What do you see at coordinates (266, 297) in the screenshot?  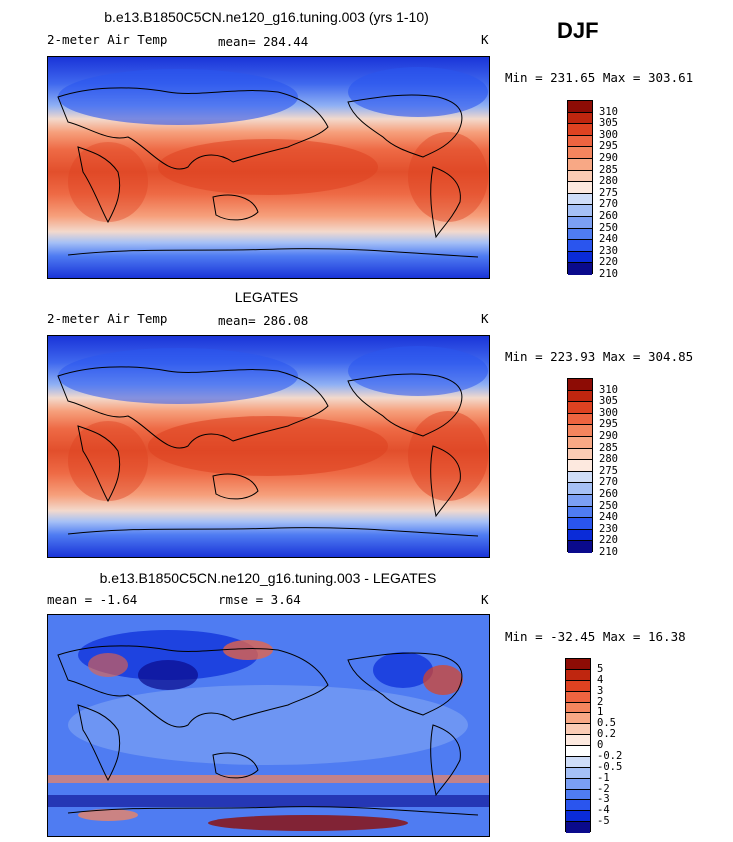 I see `panel-2-title: LEGATES` at bounding box center [266, 297].